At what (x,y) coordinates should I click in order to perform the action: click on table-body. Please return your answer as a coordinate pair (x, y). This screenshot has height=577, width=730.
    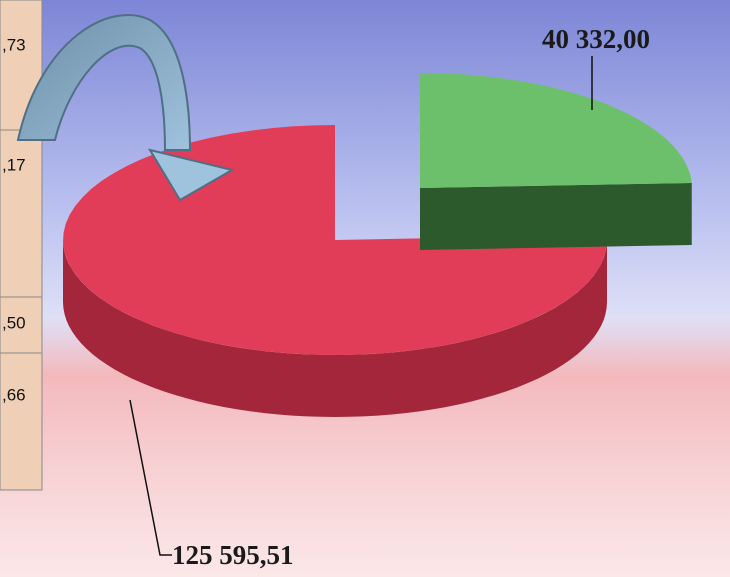
    Looking at the image, I should click on (21, 245).